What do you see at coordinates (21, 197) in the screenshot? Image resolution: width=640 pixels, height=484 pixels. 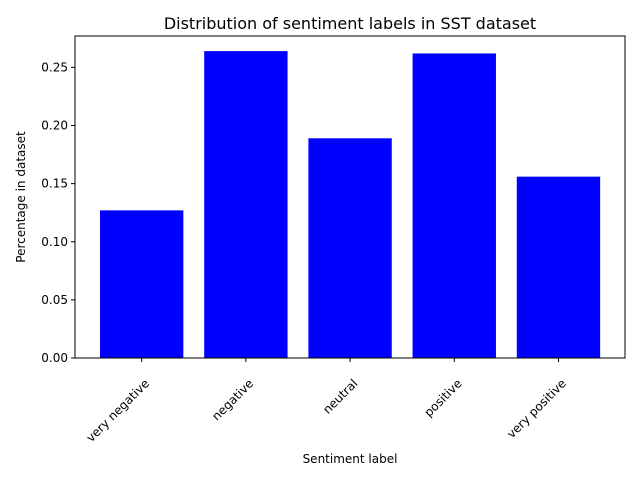 I see `y-axis-label: Percentage in dataset` at bounding box center [21, 197].